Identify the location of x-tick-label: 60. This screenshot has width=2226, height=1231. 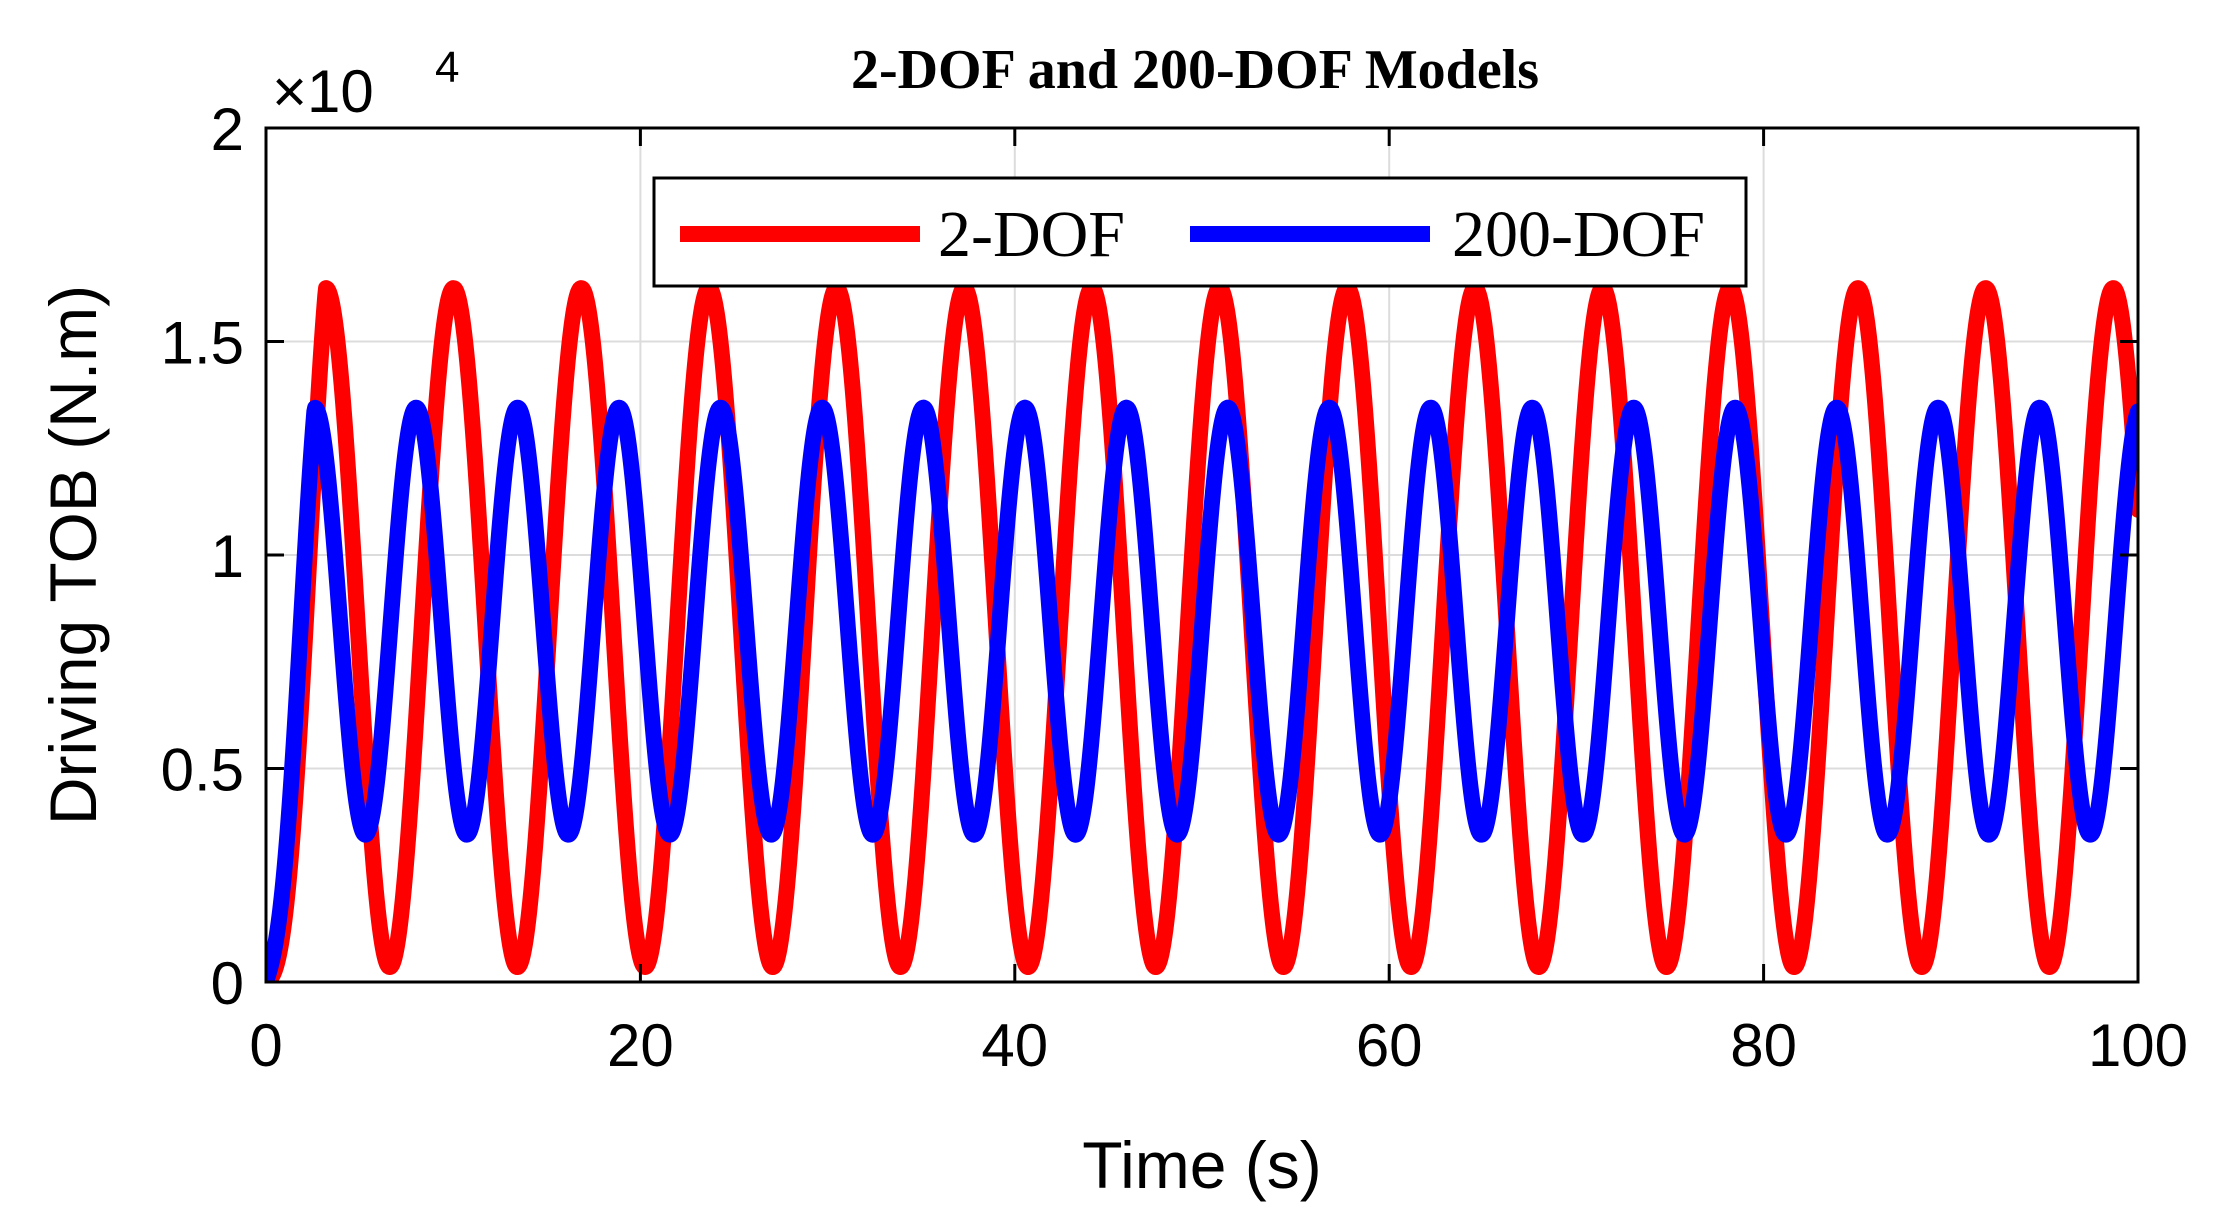
(1389, 1045).